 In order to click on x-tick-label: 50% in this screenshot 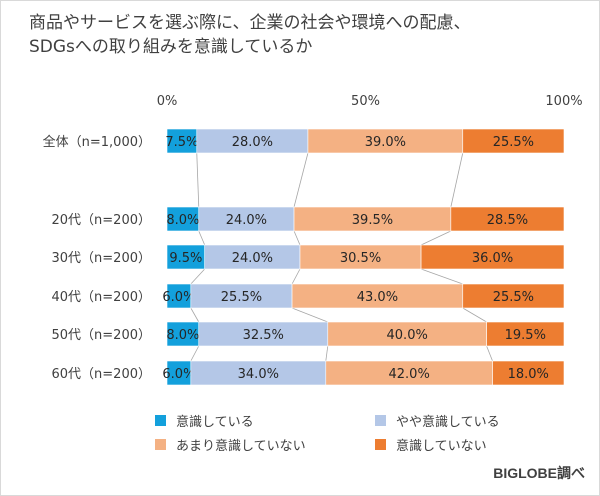, I will do `click(365, 101)`.